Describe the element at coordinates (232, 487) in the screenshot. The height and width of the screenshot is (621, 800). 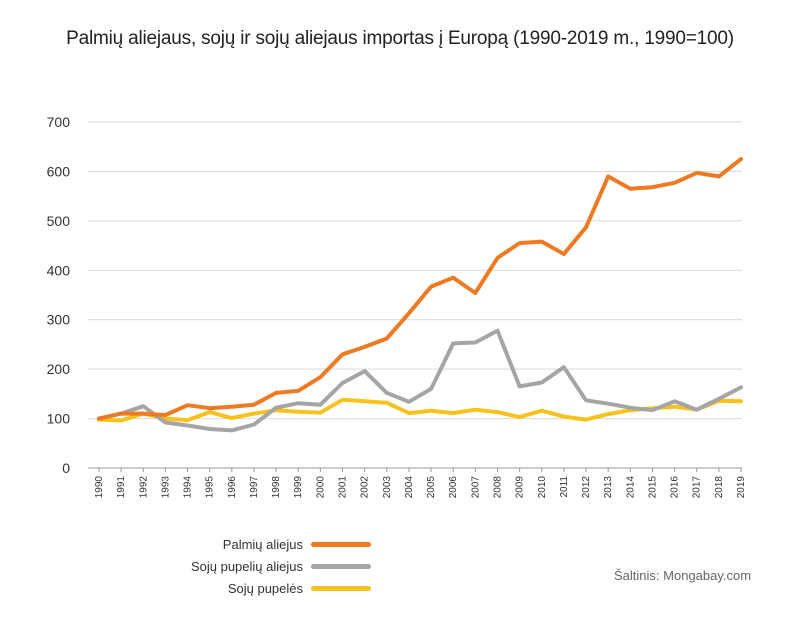
I see `x-tick-label: 1996` at that location.